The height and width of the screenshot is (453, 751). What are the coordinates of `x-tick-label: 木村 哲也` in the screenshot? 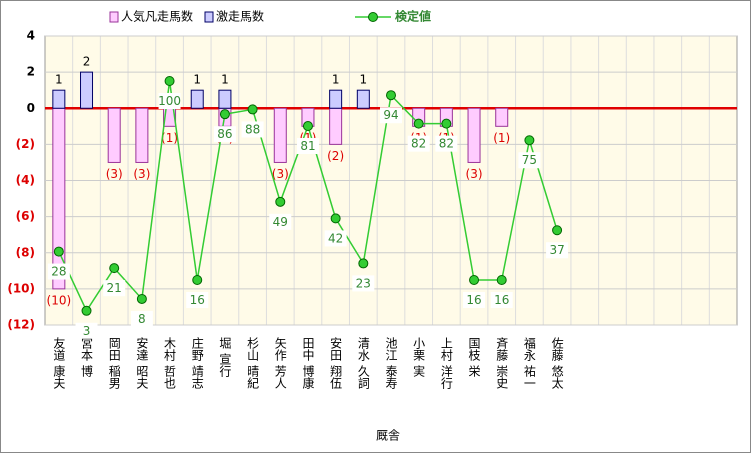 It's located at (170, 363).